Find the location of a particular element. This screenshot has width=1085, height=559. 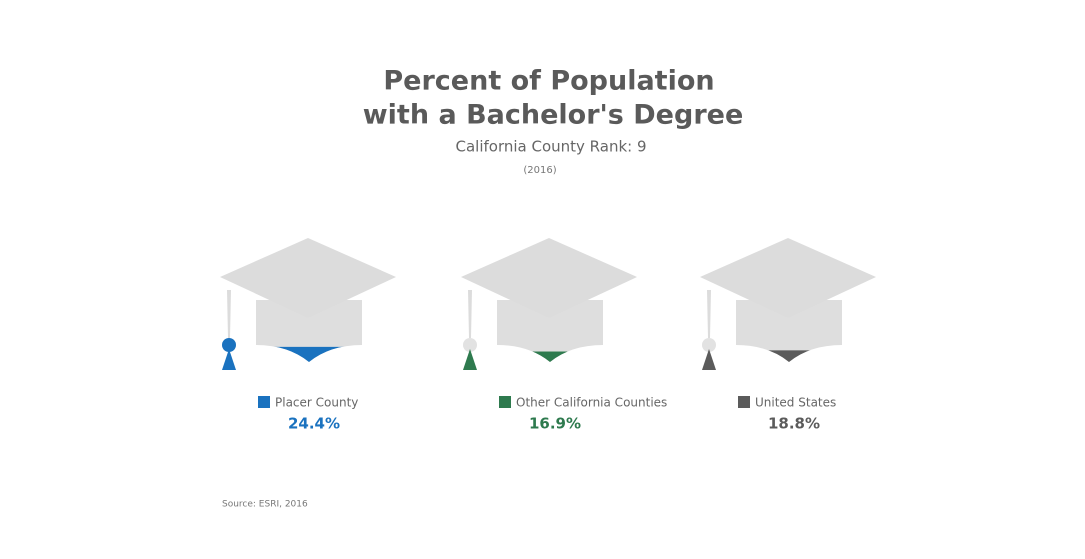

chart-title: Percent of Population is located at coordinates (548, 81).